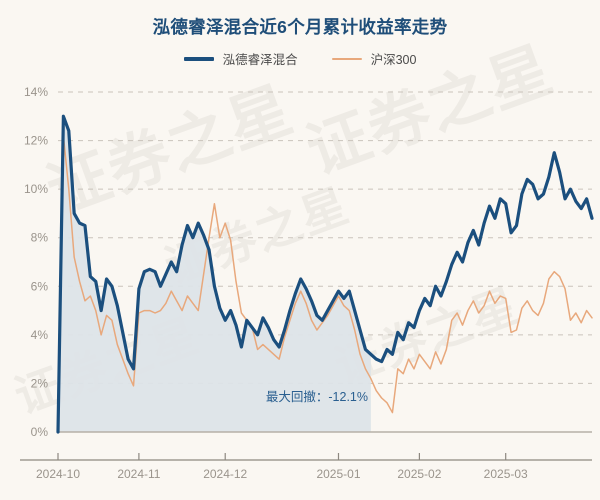 This screenshot has width=600, height=500. I want to click on legend-item-fund: 泓德睿泽混合, so click(240, 58).